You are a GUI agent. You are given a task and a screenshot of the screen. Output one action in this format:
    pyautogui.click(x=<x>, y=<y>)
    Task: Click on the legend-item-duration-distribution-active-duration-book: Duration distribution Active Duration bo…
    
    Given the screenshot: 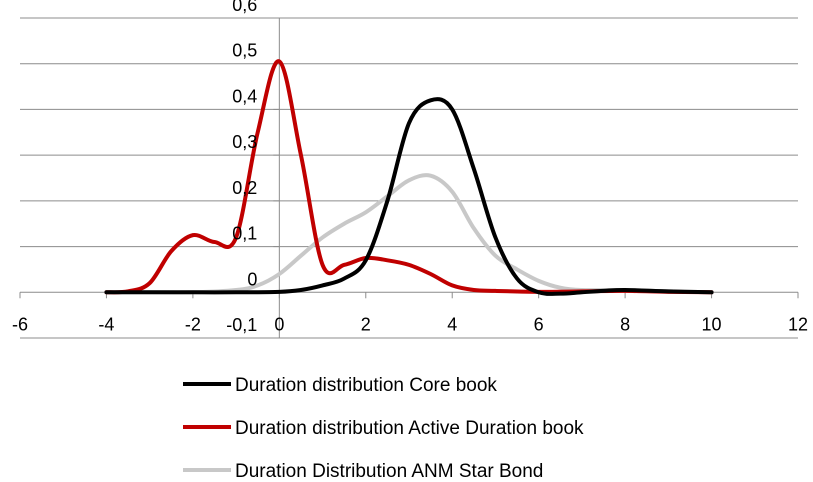 What is the action you would take?
    pyautogui.click(x=383, y=428)
    